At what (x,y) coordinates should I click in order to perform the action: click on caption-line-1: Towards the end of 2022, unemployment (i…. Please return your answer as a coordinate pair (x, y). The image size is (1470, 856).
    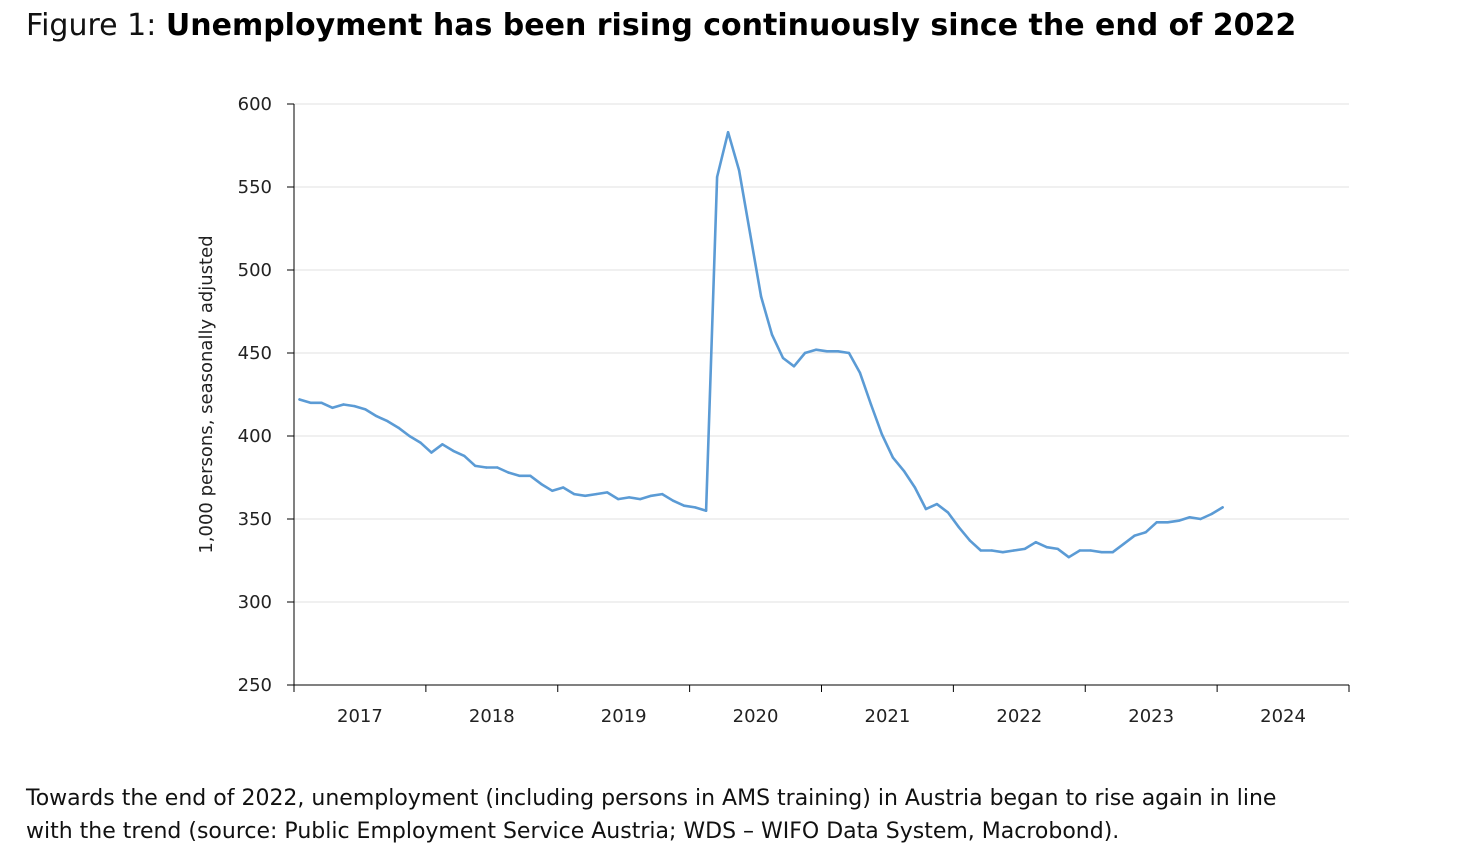
    Looking at the image, I should click on (651, 798).